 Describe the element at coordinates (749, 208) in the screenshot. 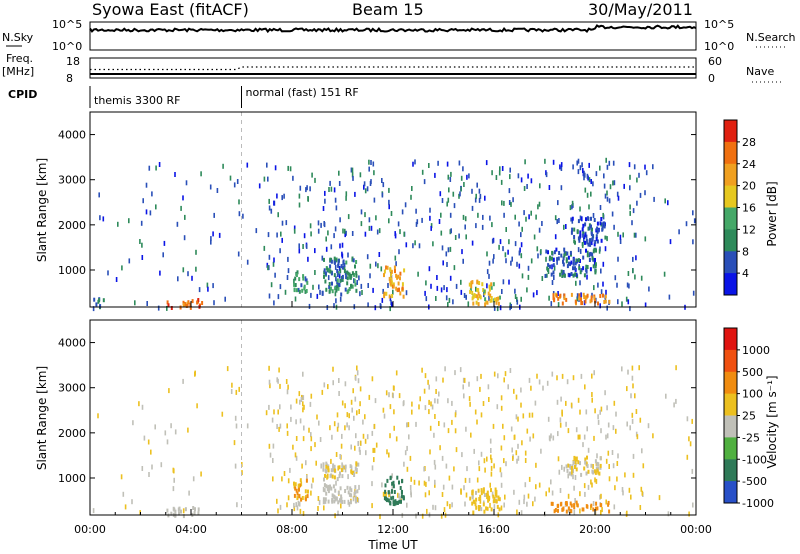

I see `colorbar-tick-label: 16` at that location.